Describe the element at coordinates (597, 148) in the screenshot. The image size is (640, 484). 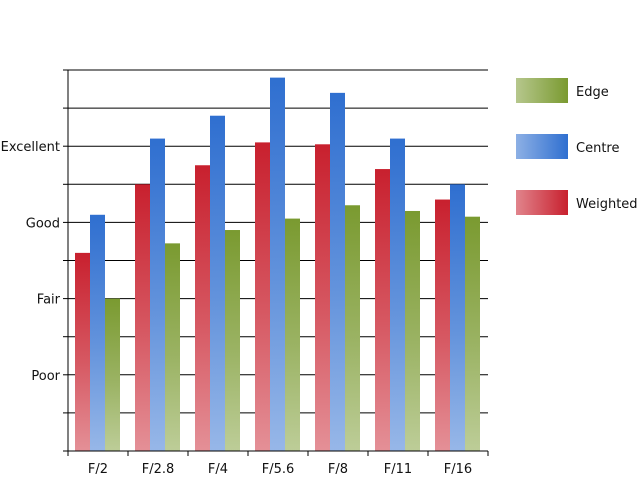
I see `legend-label-centre: Centre` at that location.